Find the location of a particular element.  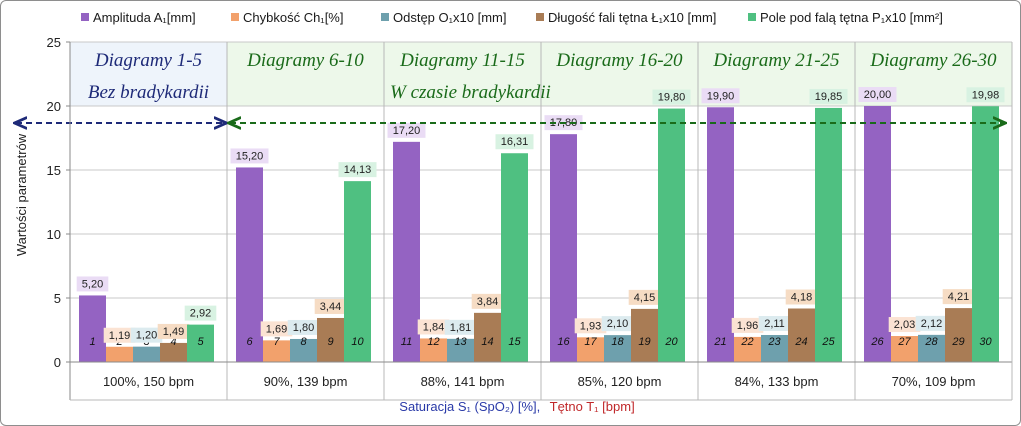

data-label: 1,80 is located at coordinates (303, 328).